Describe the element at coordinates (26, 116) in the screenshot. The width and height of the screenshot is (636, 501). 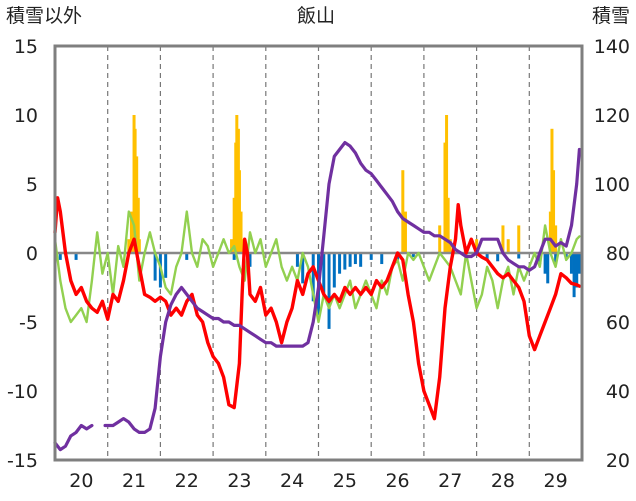
I see `left-tick-label: 10` at that location.